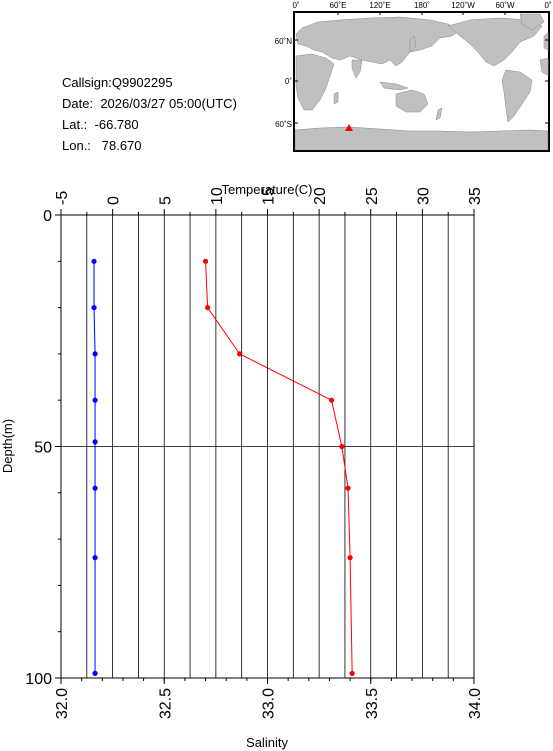 The width and height of the screenshot is (553, 751). I want to click on depth-axis-title: Depth(m), so click(7, 446).